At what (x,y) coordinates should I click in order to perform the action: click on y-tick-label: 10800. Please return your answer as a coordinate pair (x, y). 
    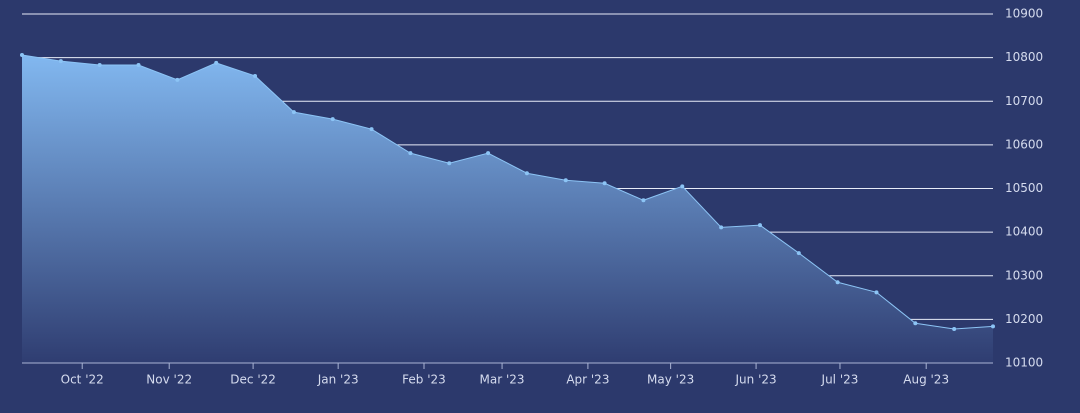
    Looking at the image, I should click on (1024, 57).